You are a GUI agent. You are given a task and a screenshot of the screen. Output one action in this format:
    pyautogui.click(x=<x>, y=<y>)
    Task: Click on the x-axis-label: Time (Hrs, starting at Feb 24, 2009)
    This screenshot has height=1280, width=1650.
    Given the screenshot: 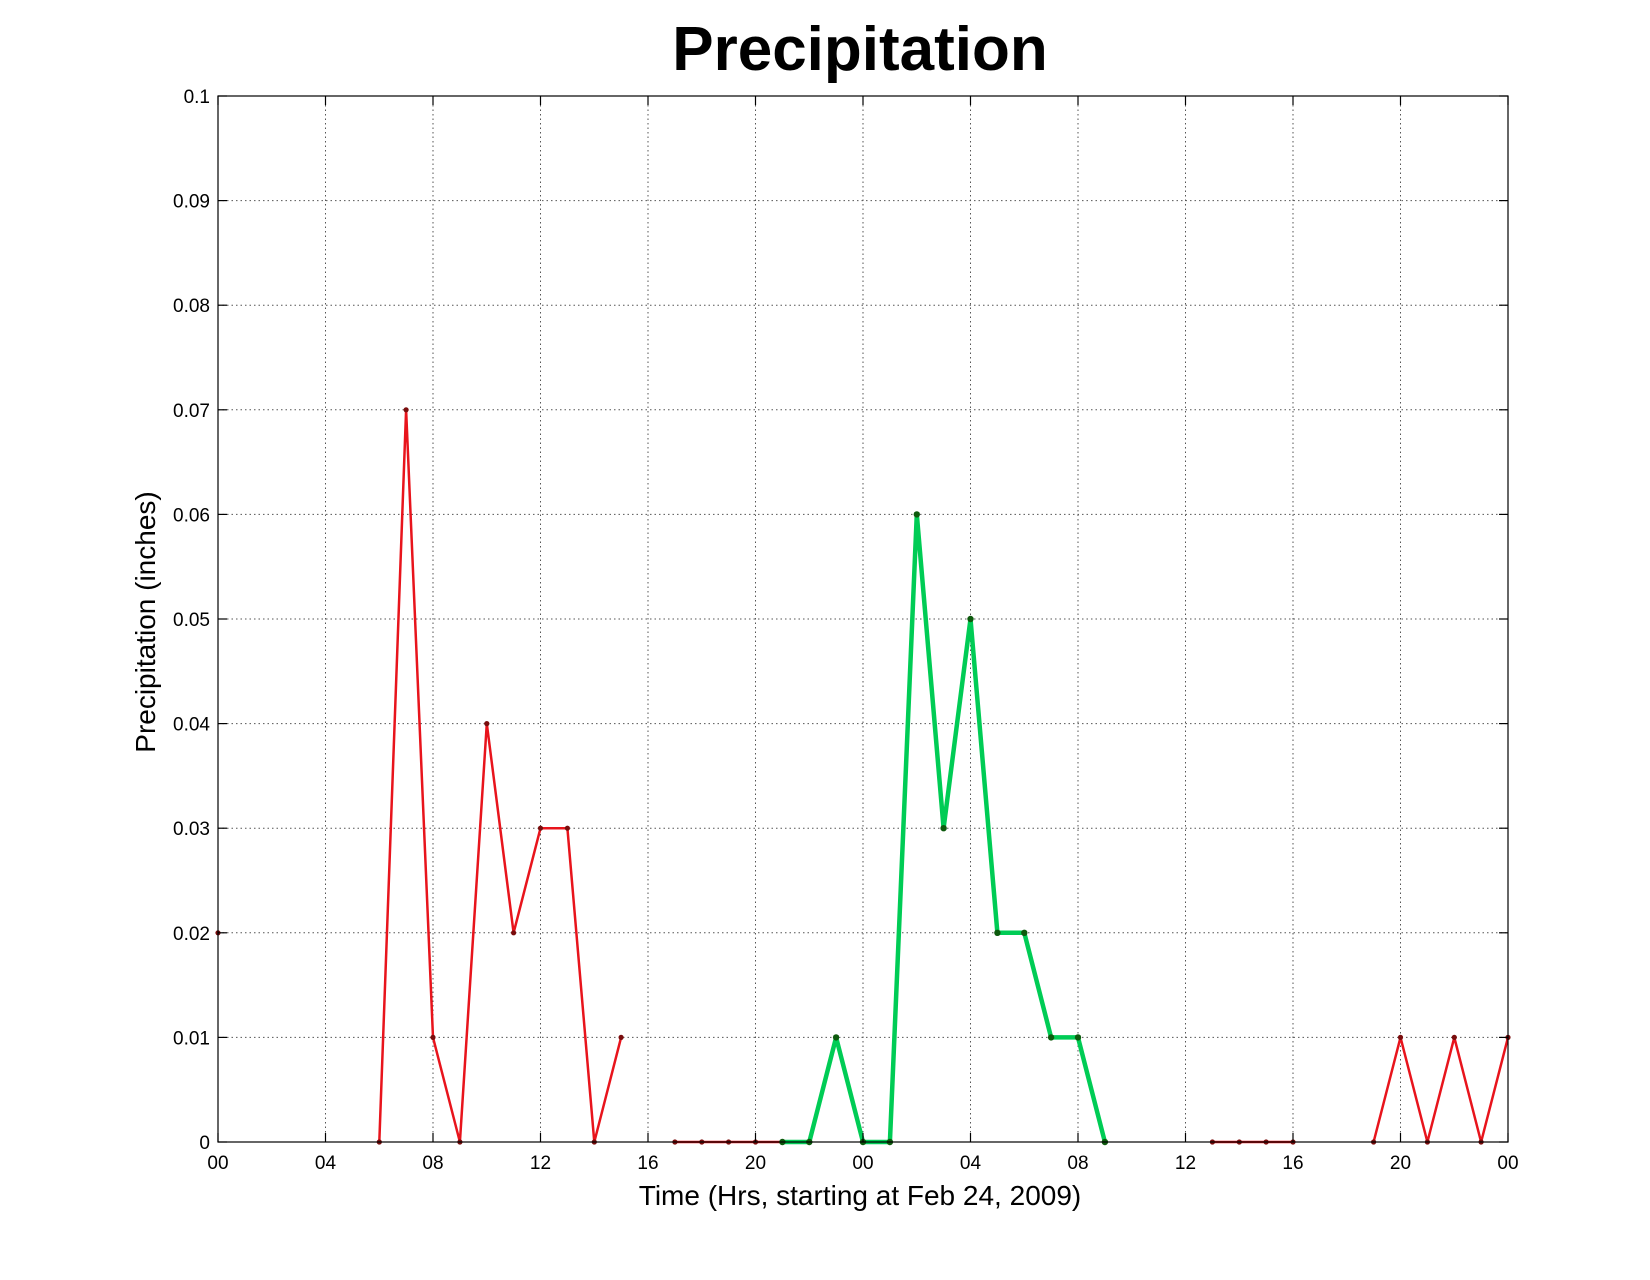 What is the action you would take?
    pyautogui.click(x=860, y=1195)
    